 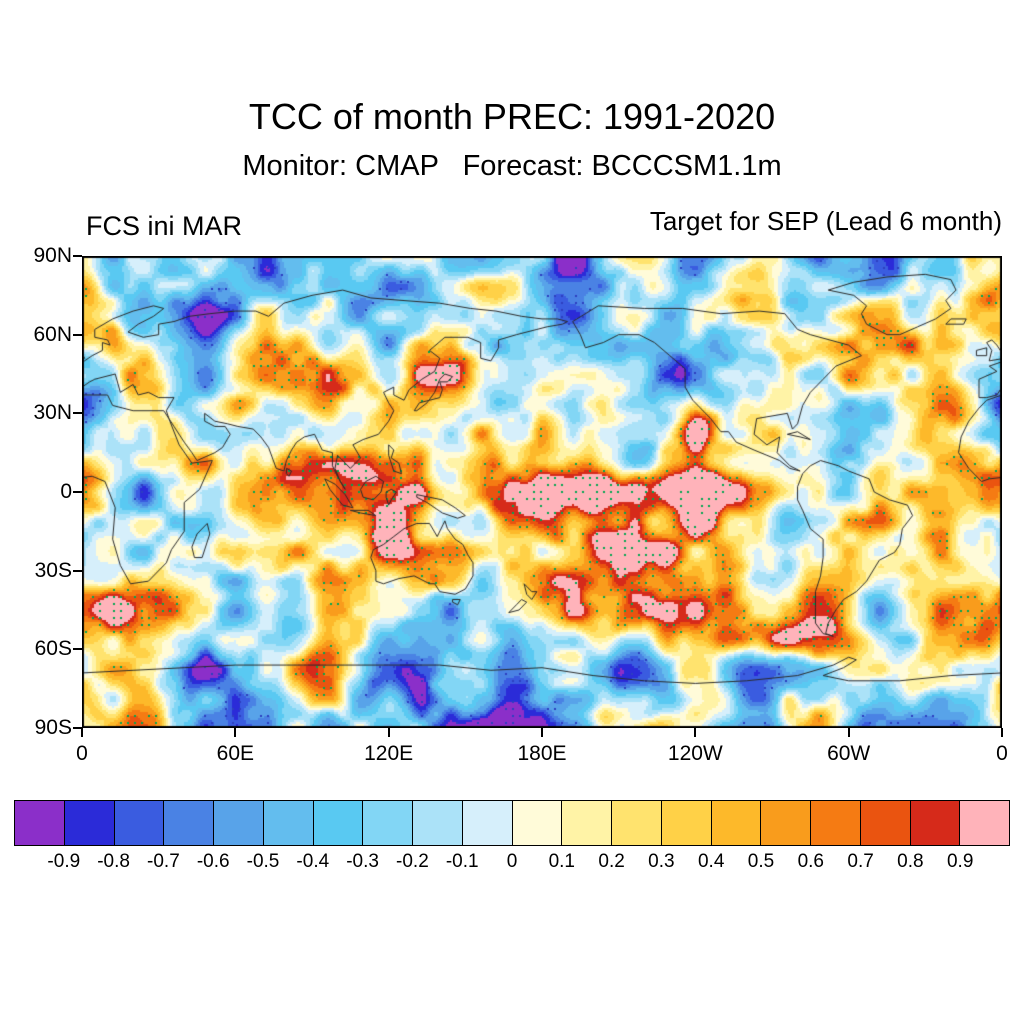 What do you see at coordinates (960, 861) in the screenshot?
I see `colorbar-label: 0.9` at bounding box center [960, 861].